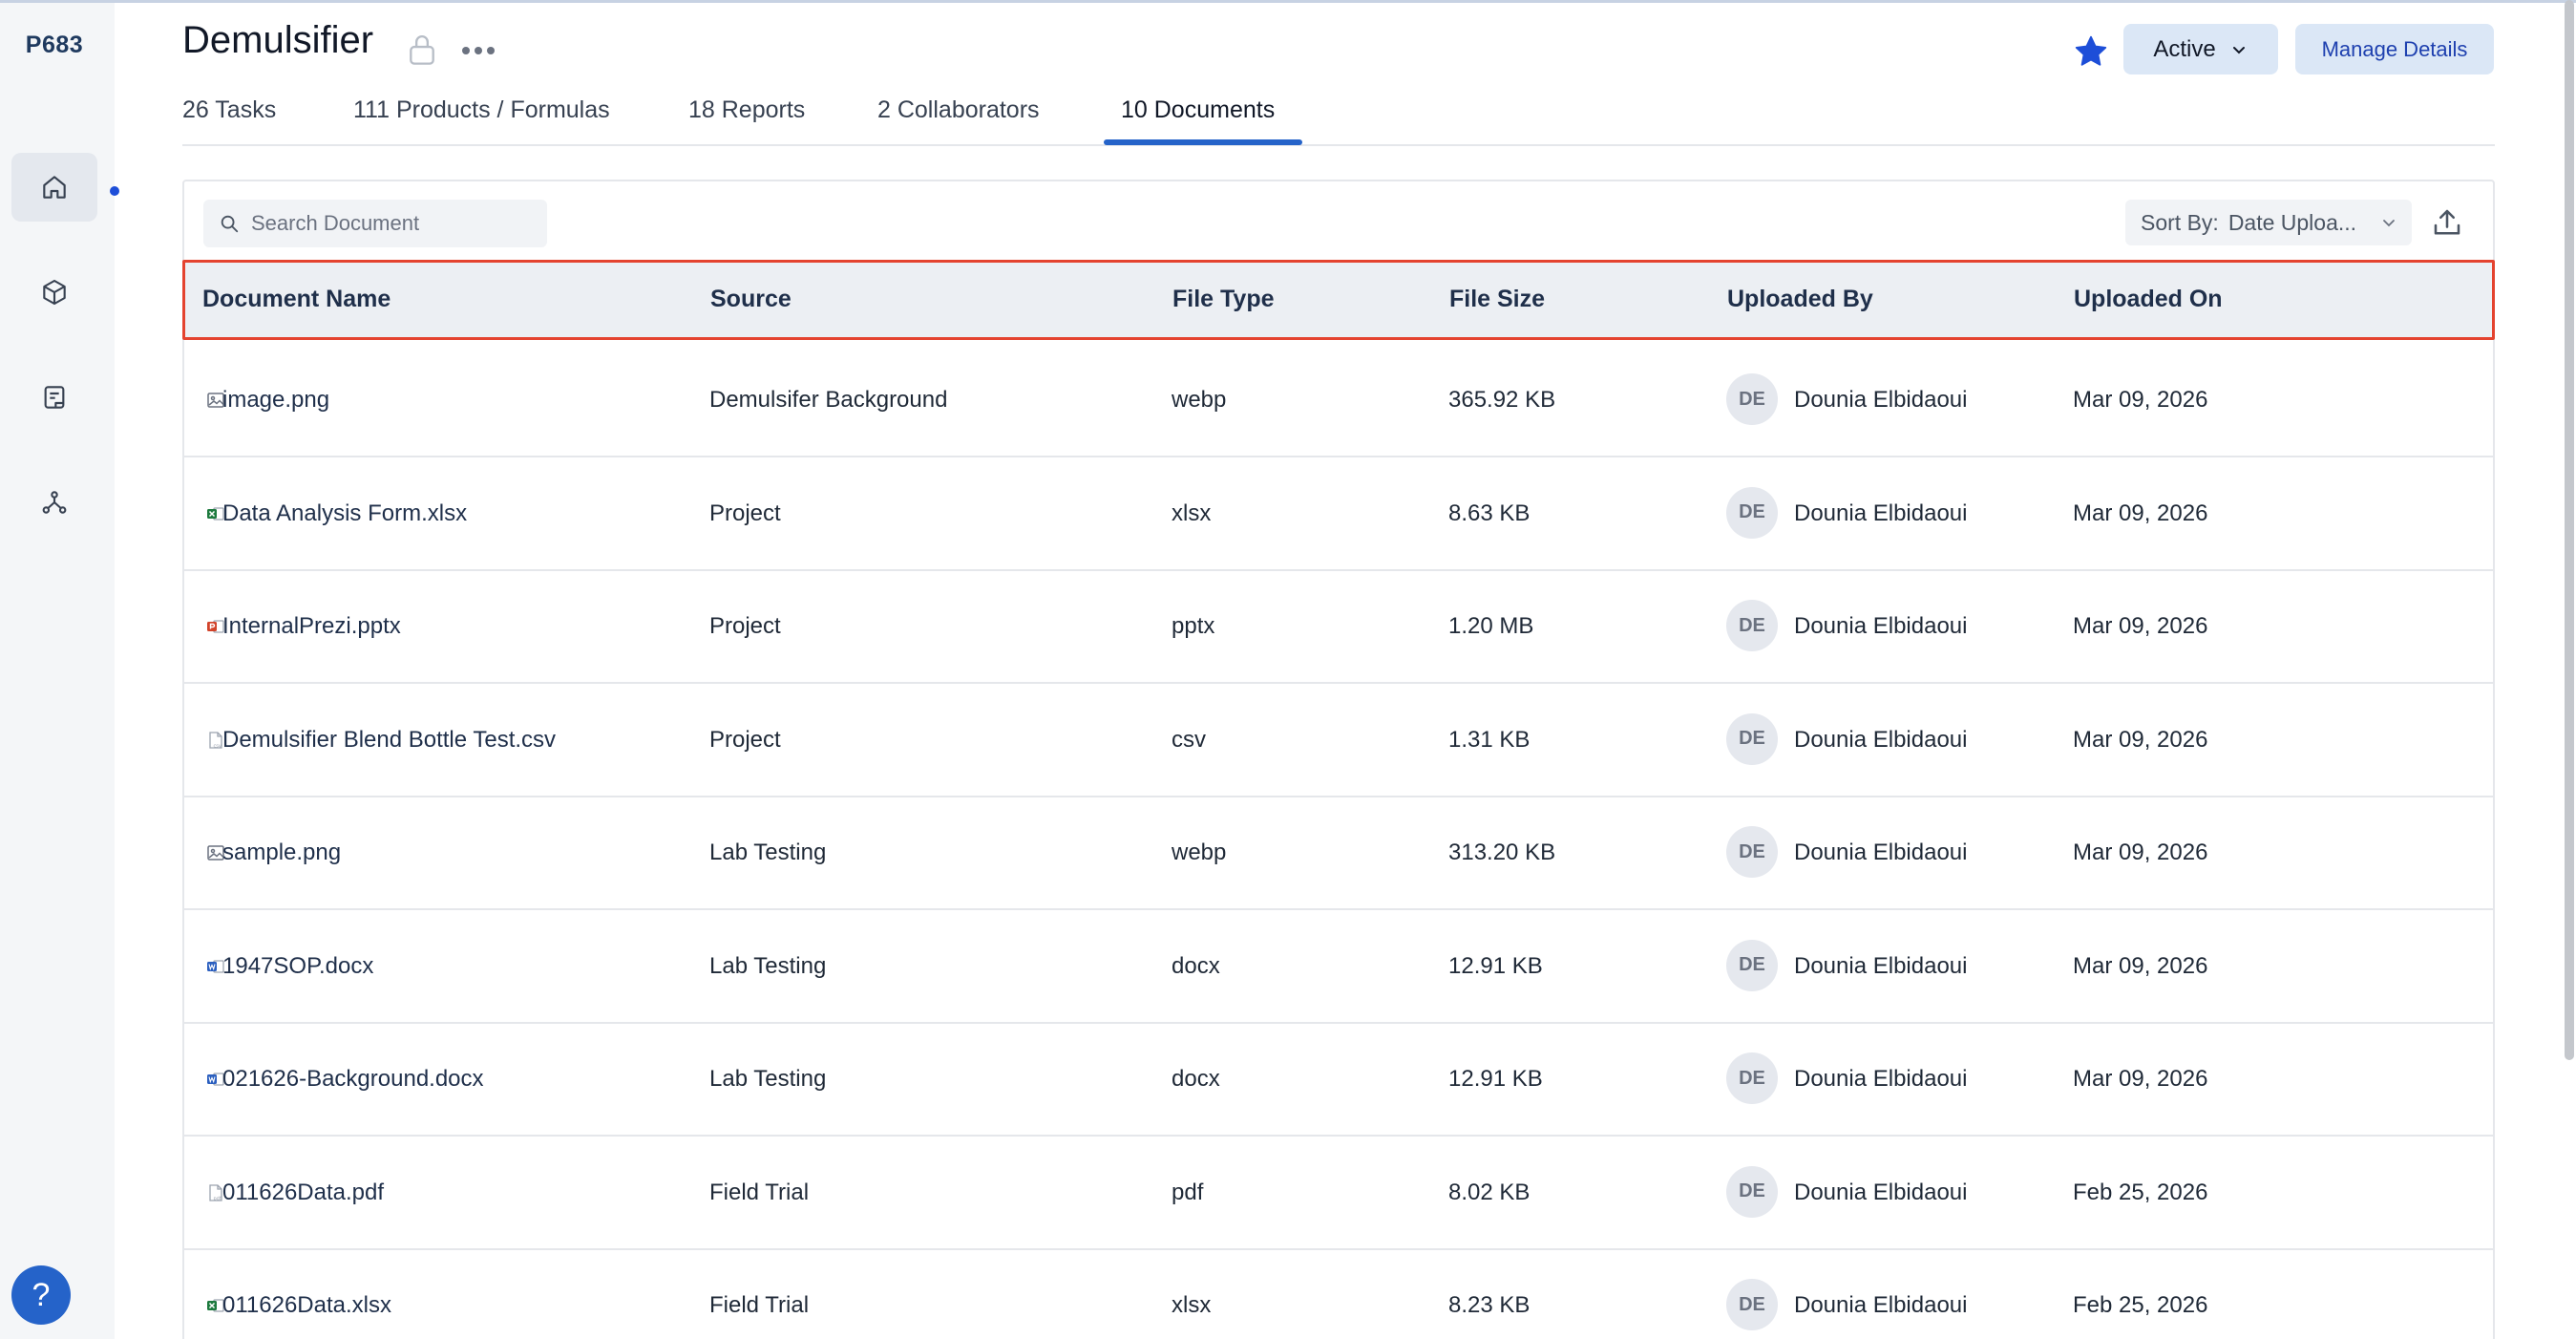 This screenshot has height=1339, width=2576. Describe the element at coordinates (481, 109) in the screenshot. I see `tab-products-formulas: 111 Products / Formulas` at that location.